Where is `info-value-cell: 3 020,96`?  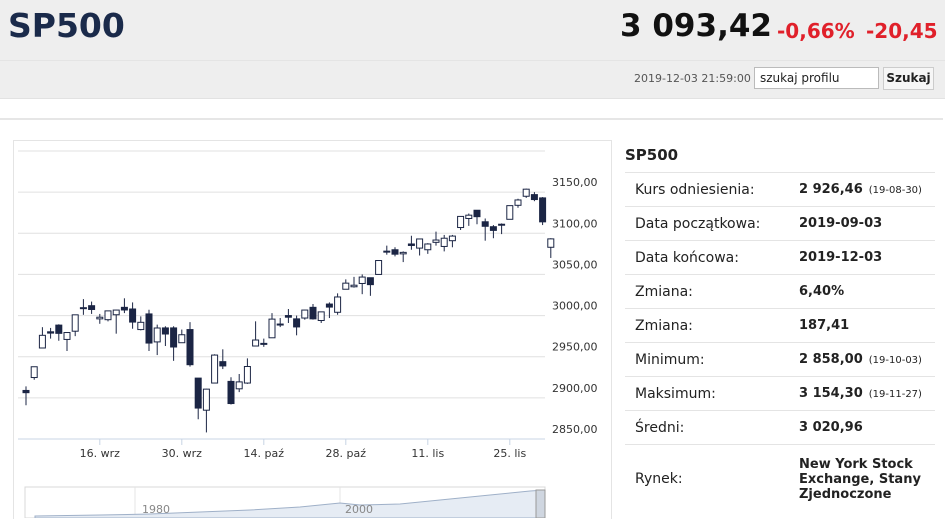
info-value-cell: 3 020,96 is located at coordinates (865, 427).